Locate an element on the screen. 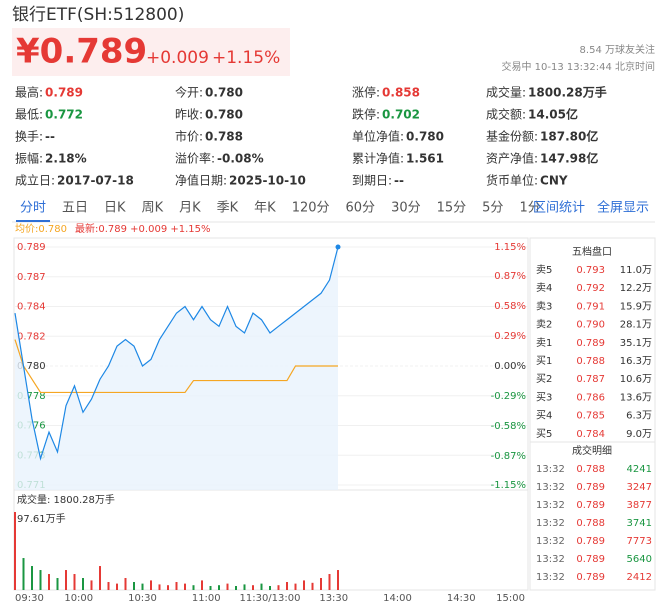 This screenshot has height=615, width=660. followers: 8.54 万球友关注 is located at coordinates (617, 49).